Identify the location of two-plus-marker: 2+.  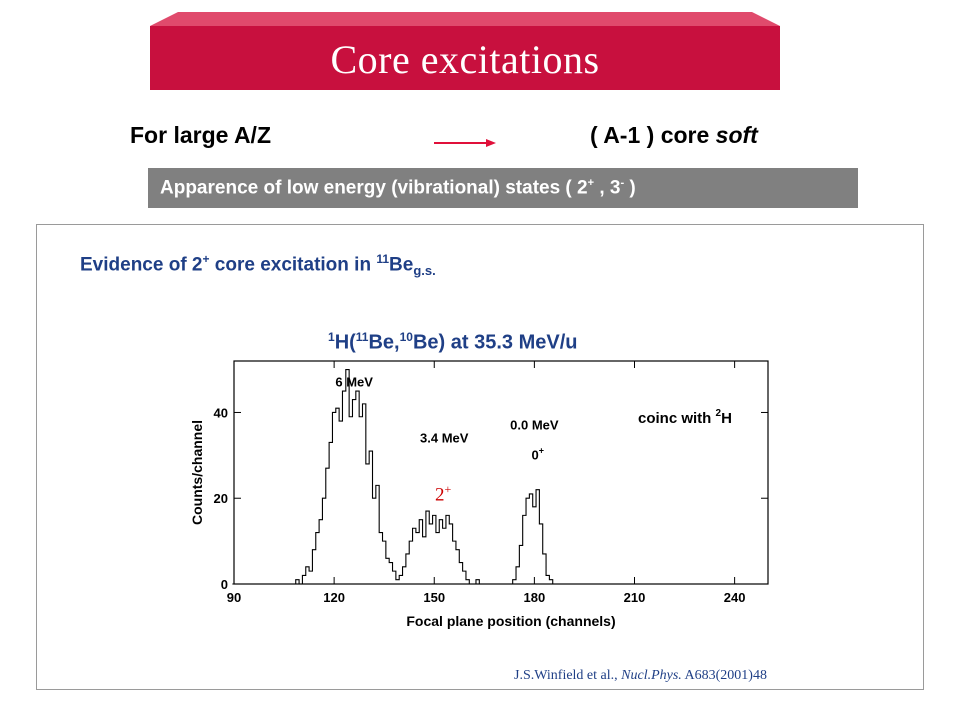
(443, 494).